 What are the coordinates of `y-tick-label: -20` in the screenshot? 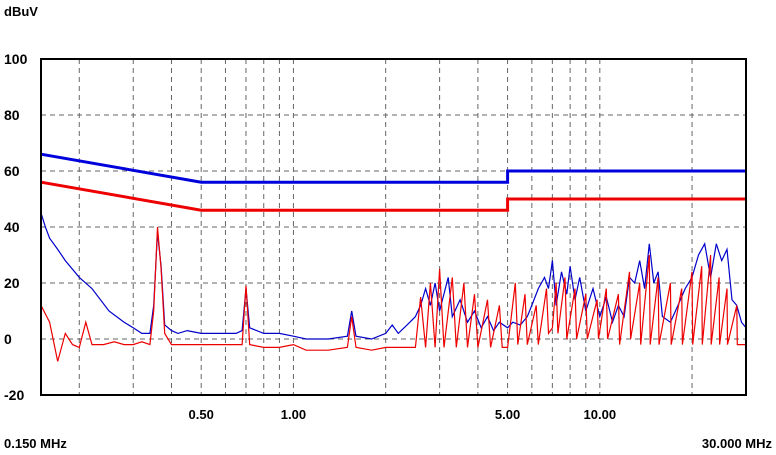 It's located at (14, 395).